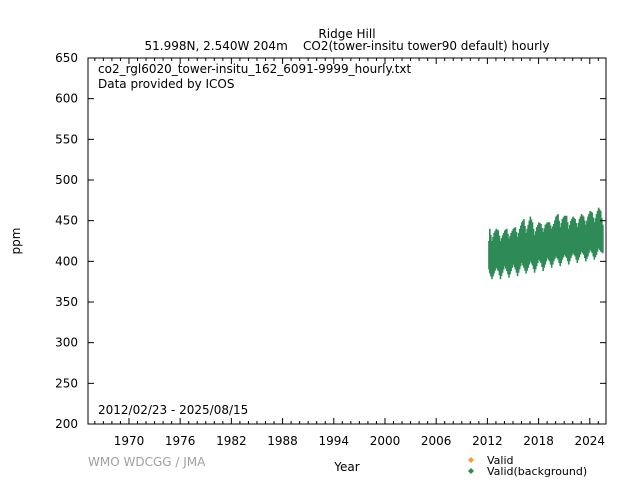  Describe the element at coordinates (538, 441) in the screenshot. I see `x-tick-label: 2018` at that location.